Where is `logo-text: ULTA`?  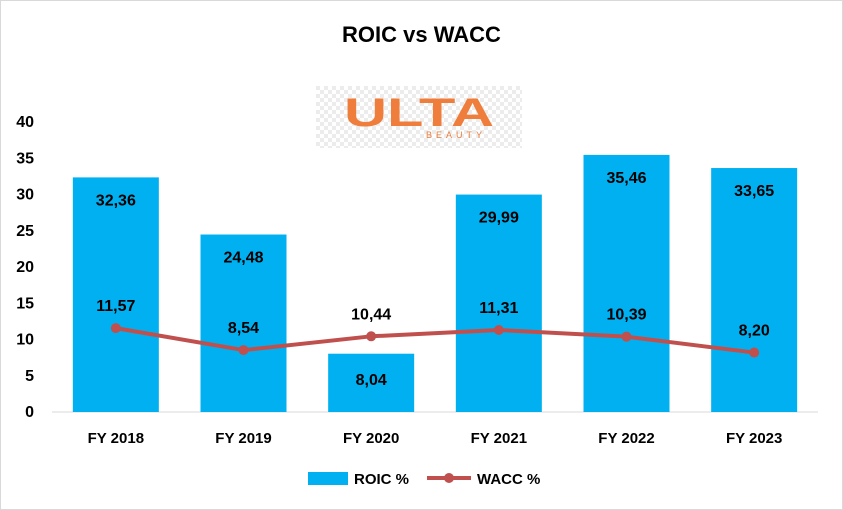
logo-text: ULTA is located at coordinates (419, 113).